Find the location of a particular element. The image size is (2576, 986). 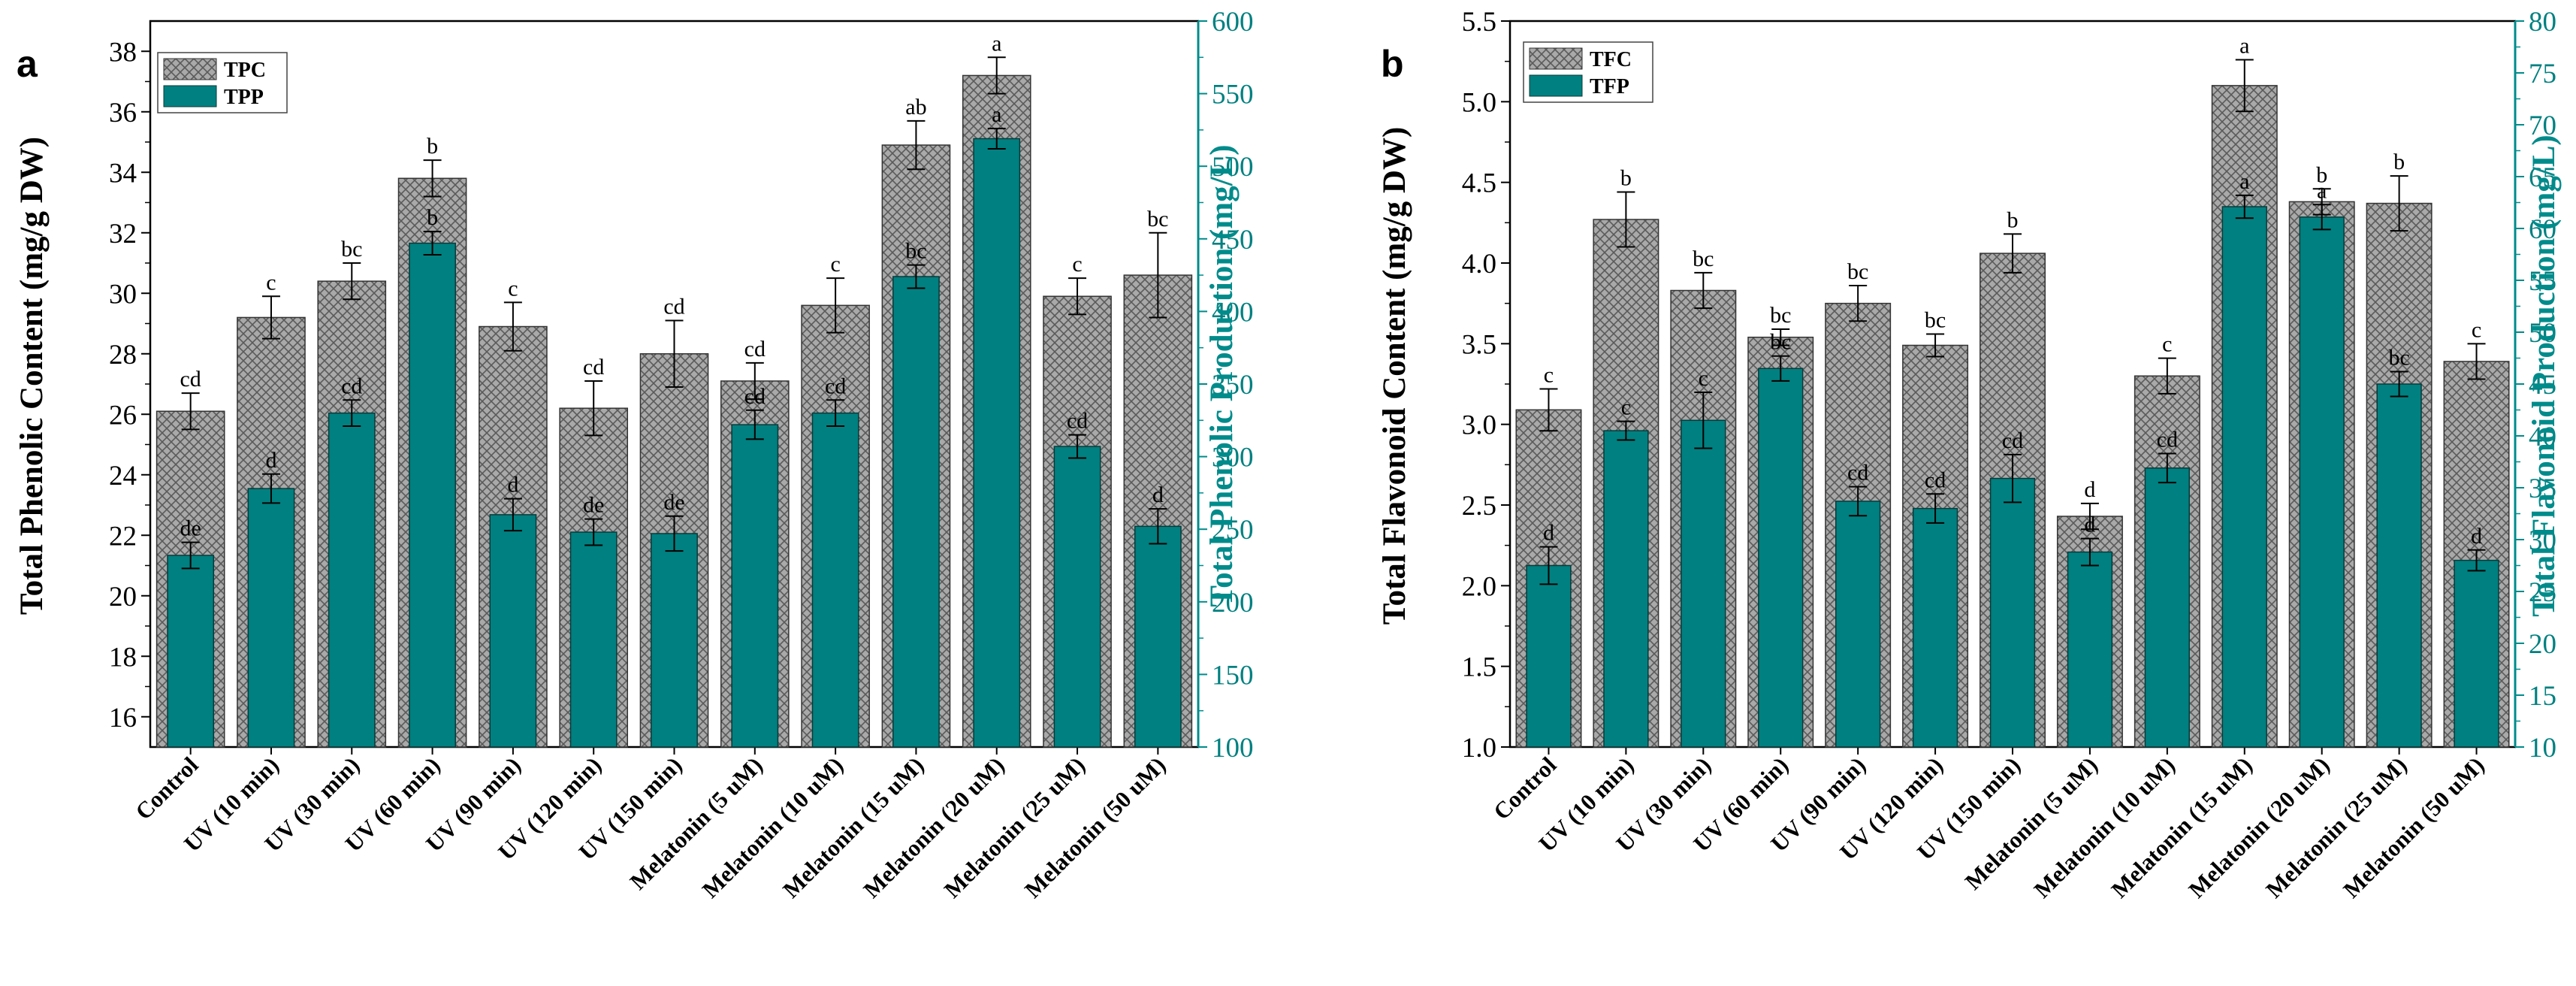

sig-label-tfp: bc is located at coordinates (2398, 357).